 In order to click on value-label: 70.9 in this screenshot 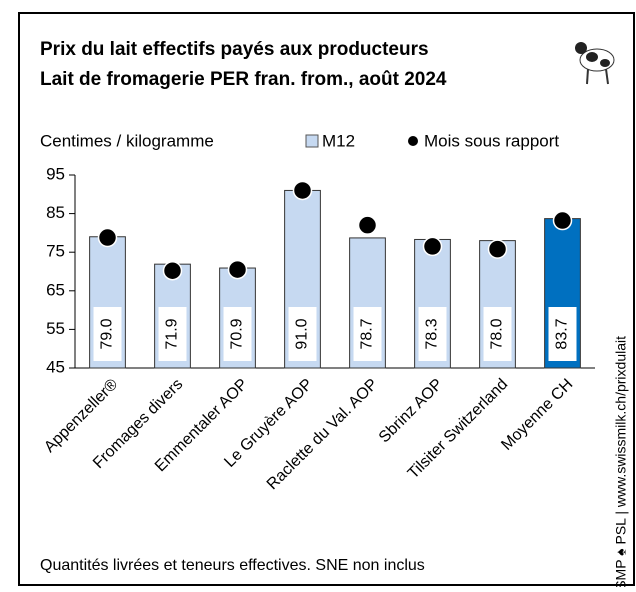, I will do `click(237, 333)`.